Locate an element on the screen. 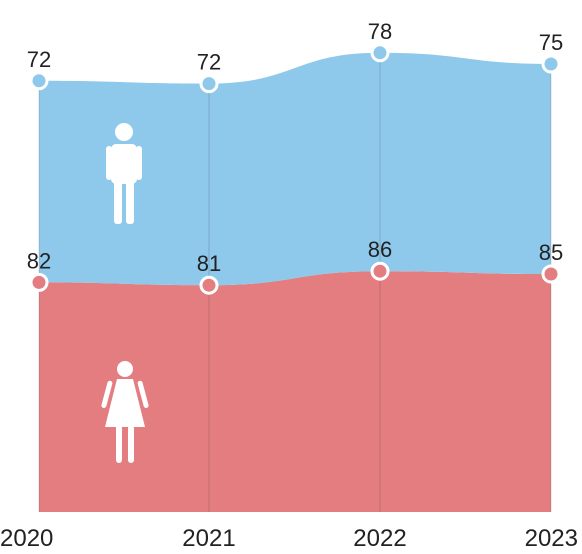 The width and height of the screenshot is (582, 554). value-label-bottom-2021: 81 is located at coordinates (209, 263).